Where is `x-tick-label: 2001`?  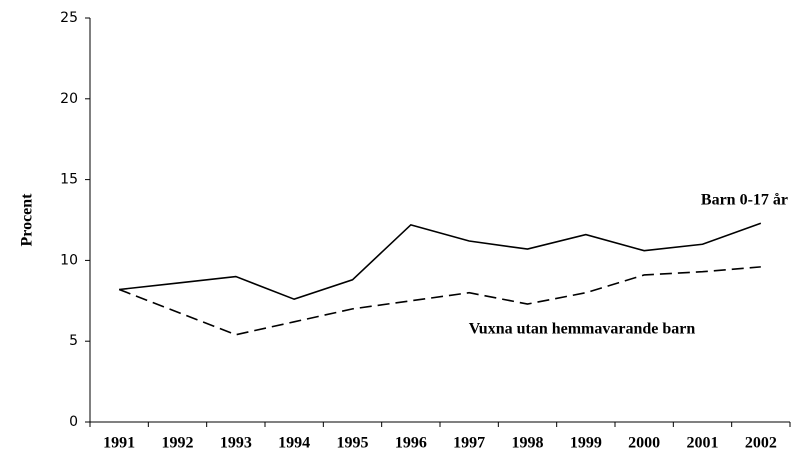 x-tick-label: 2001 is located at coordinates (703, 443).